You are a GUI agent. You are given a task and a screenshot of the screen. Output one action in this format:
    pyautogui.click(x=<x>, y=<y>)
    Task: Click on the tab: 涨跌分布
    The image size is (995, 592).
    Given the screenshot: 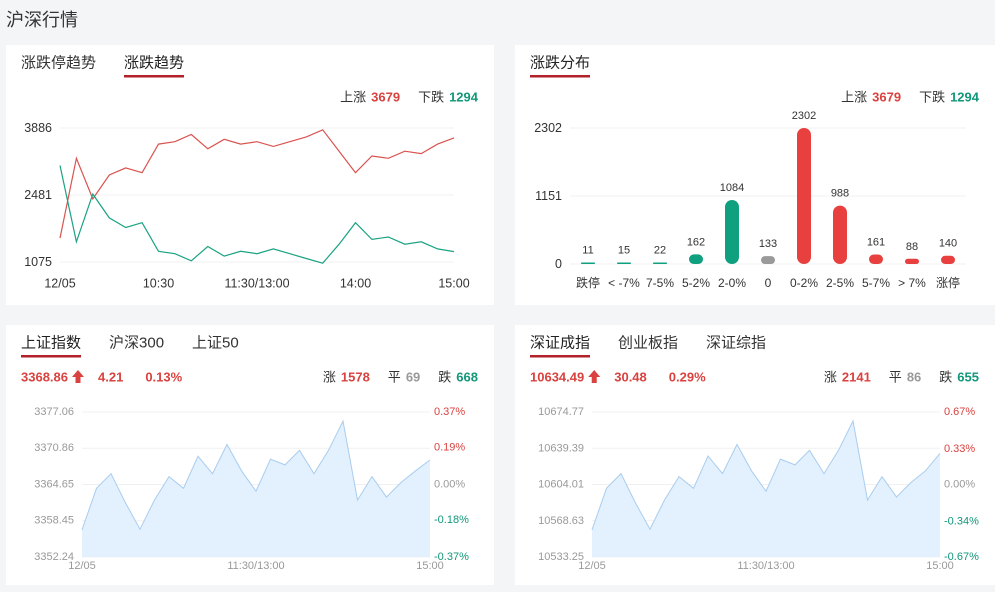 What is the action you would take?
    pyautogui.click(x=560, y=63)
    